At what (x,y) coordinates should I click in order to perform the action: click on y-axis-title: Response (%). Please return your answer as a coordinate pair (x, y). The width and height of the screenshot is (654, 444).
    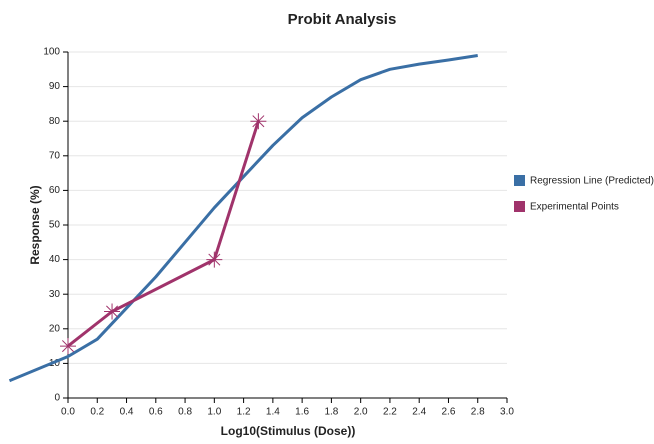
    Looking at the image, I should click on (35, 224).